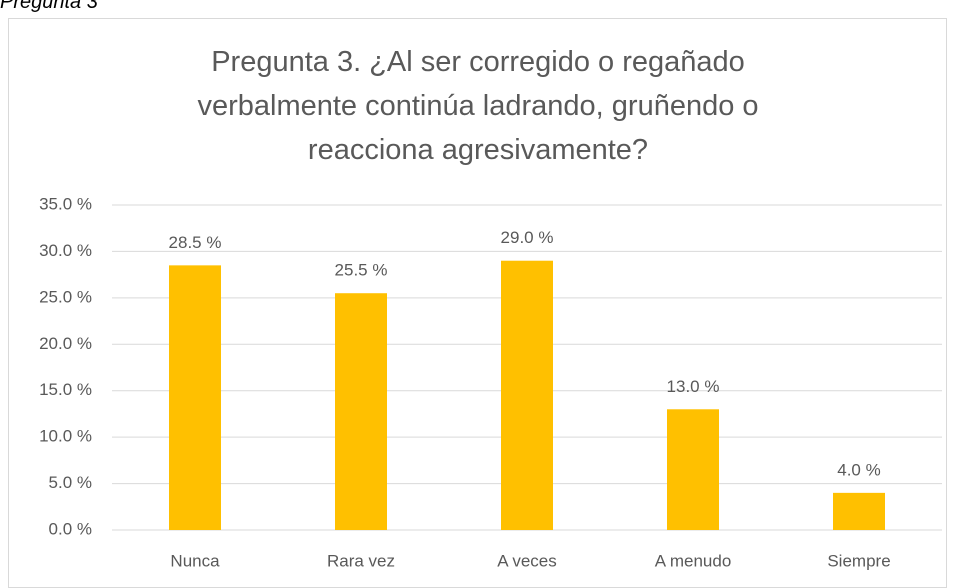 The image size is (956, 588). I want to click on caption: Pregunta 3, so click(49, 6).